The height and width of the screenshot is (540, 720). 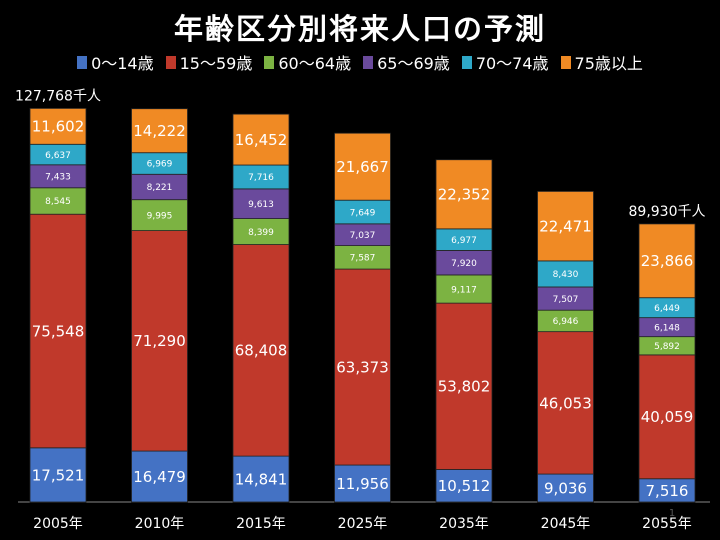 What do you see at coordinates (667, 328) in the screenshot?
I see `data-label: 6,148` at bounding box center [667, 328].